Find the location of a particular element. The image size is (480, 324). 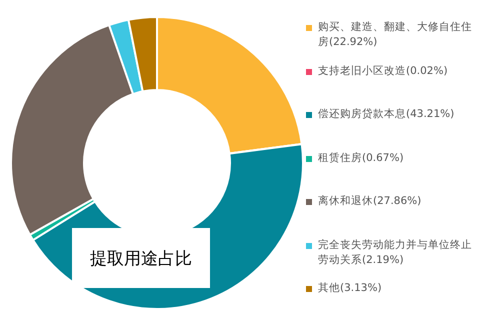

legend-label: 其他(3.13%) is located at coordinates (350, 288).